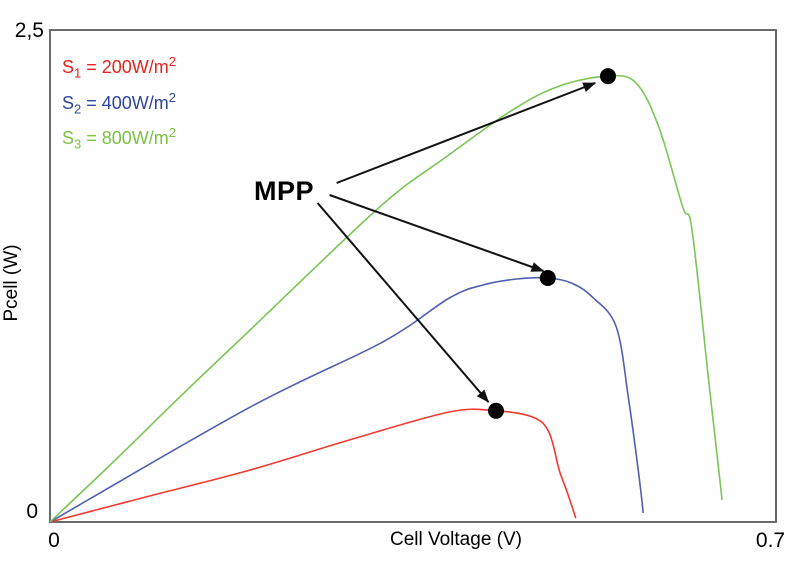  Describe the element at coordinates (770, 540) in the screenshot. I see `x-axis-max-tick: 0.7` at that location.